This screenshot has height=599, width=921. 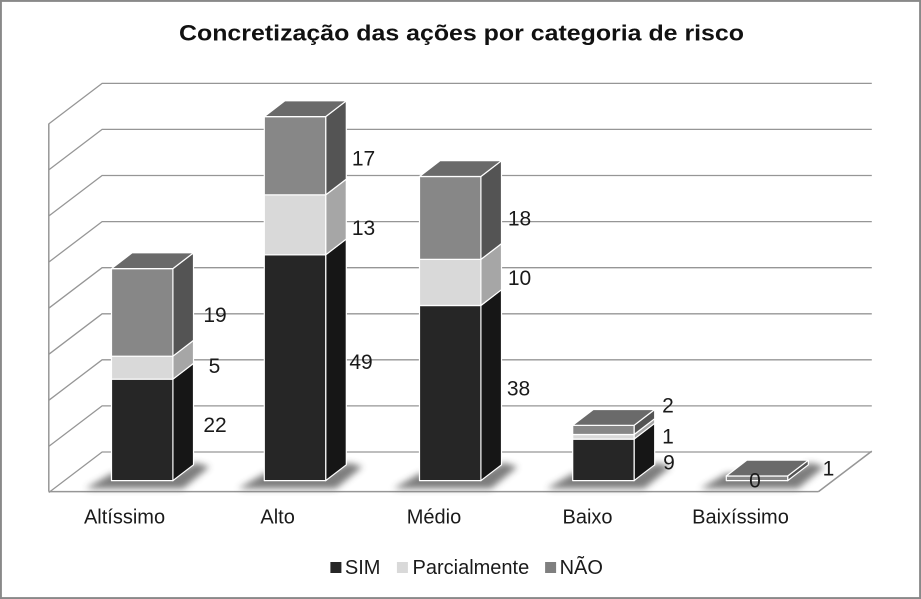 I want to click on svg-text: 2, so click(x=668, y=406).